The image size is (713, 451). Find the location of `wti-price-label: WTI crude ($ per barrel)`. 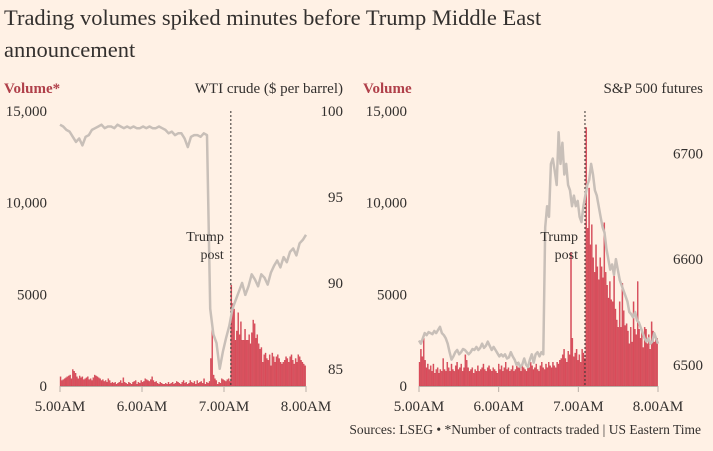

wti-price-label: WTI crude ($ per barrel) is located at coordinates (269, 89).